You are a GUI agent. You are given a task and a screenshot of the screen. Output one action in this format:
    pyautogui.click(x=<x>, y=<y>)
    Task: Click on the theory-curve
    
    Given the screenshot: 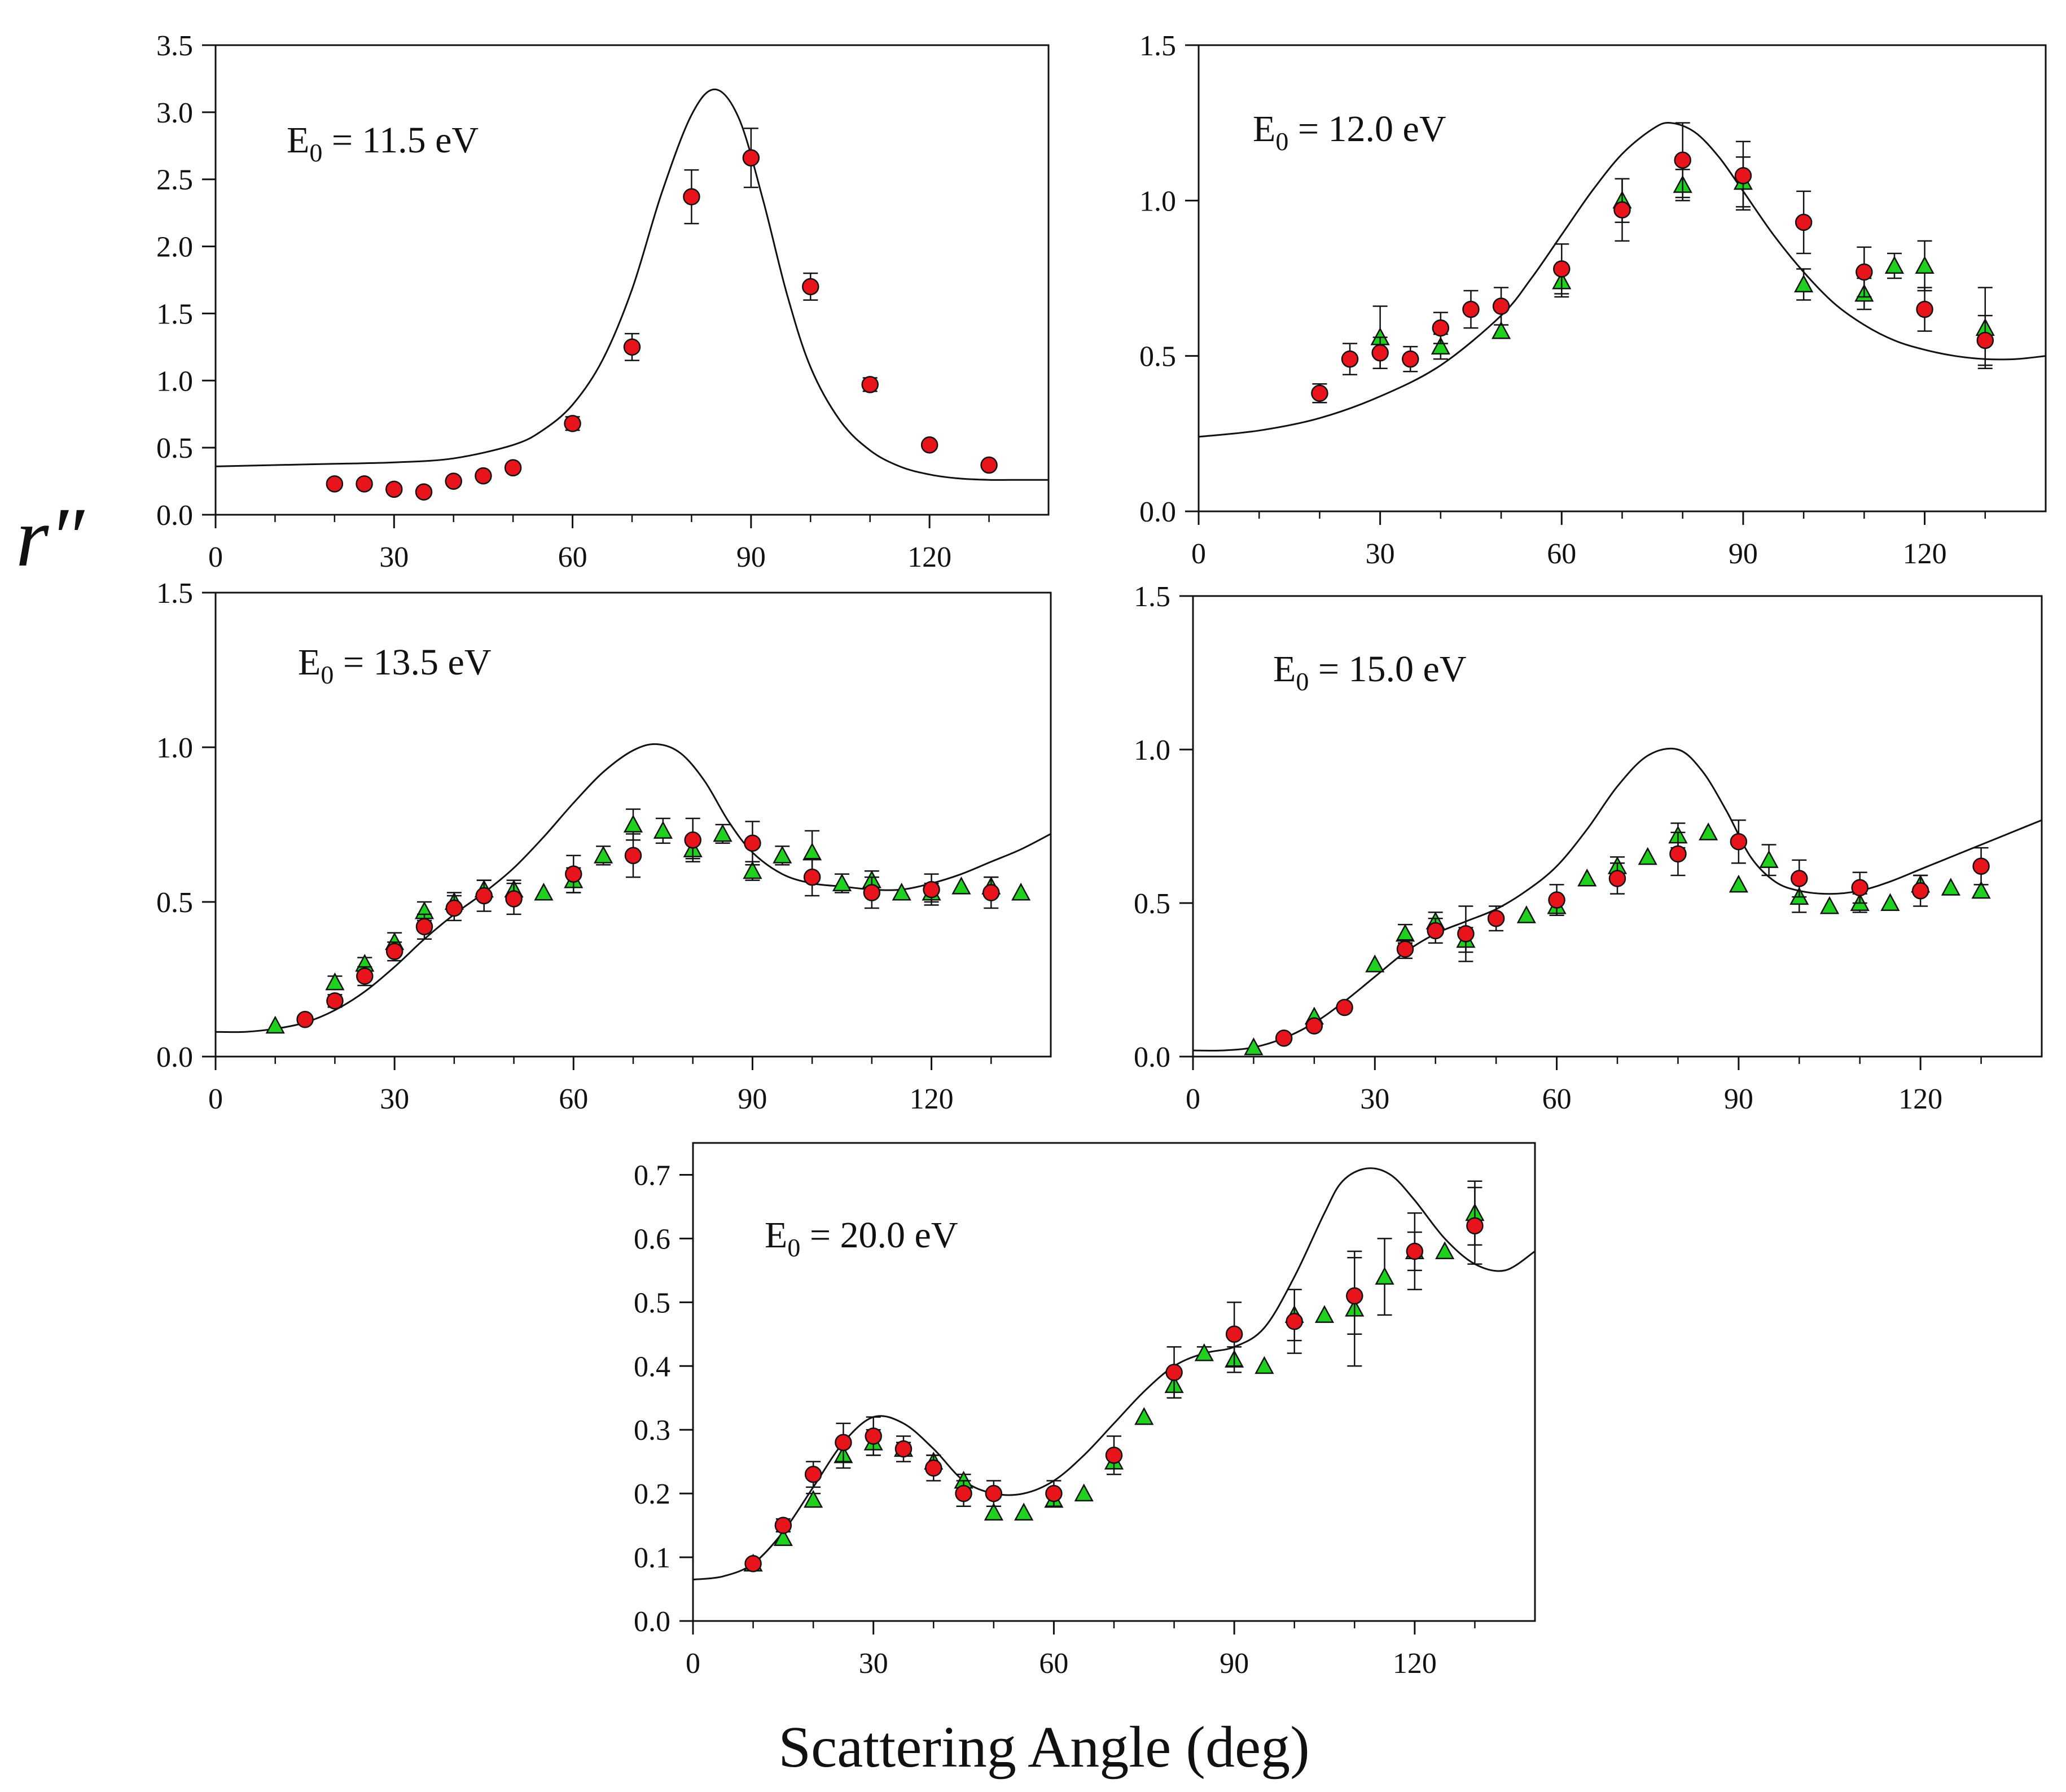 What is the action you would take?
    pyautogui.click(x=632, y=284)
    